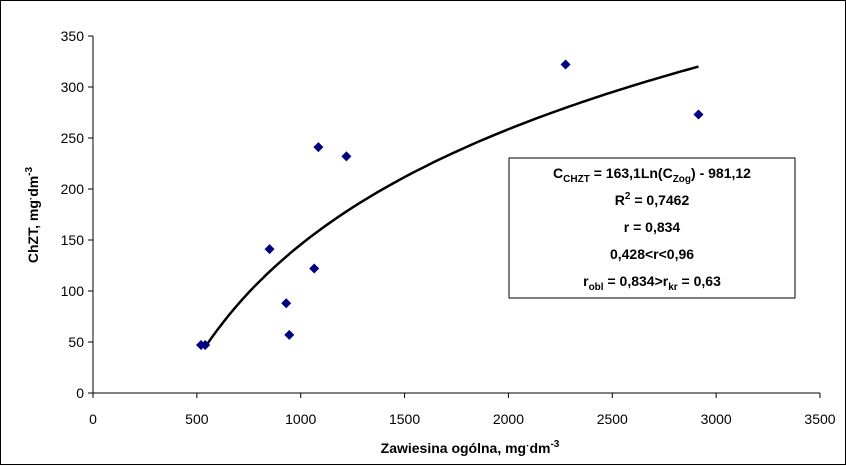 The height and width of the screenshot is (470, 846). Describe the element at coordinates (612, 419) in the screenshot. I see `x-tick-label: 2500` at that location.